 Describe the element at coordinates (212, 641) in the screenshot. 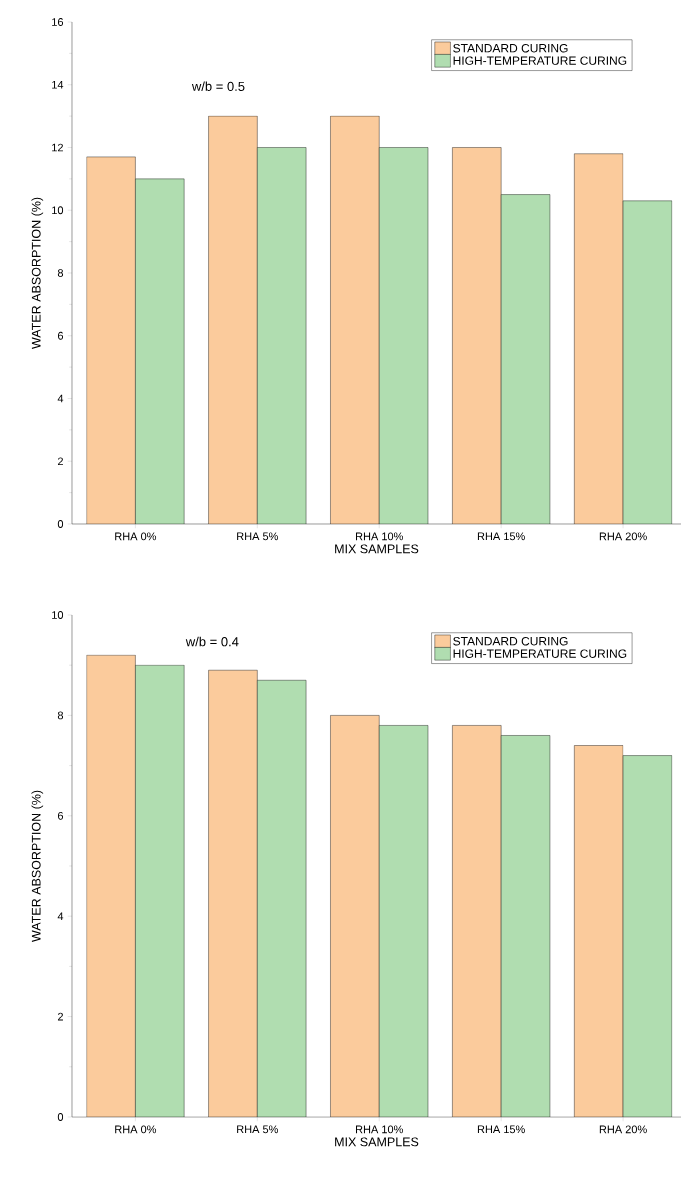

I see `annotation: w/b = 0.4` at that location.